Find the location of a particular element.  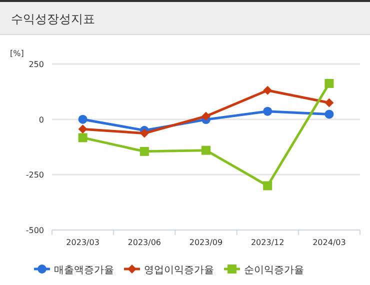

chart-title: 수익성장성지표 is located at coordinates (53, 19).